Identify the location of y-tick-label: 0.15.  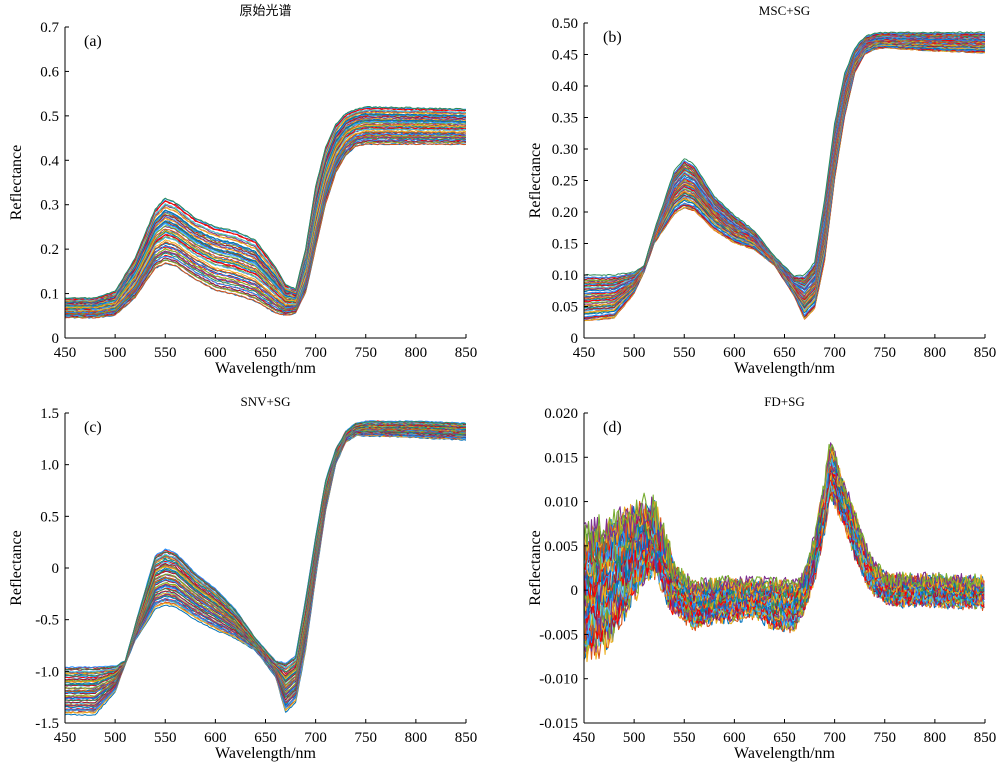
(565, 245).